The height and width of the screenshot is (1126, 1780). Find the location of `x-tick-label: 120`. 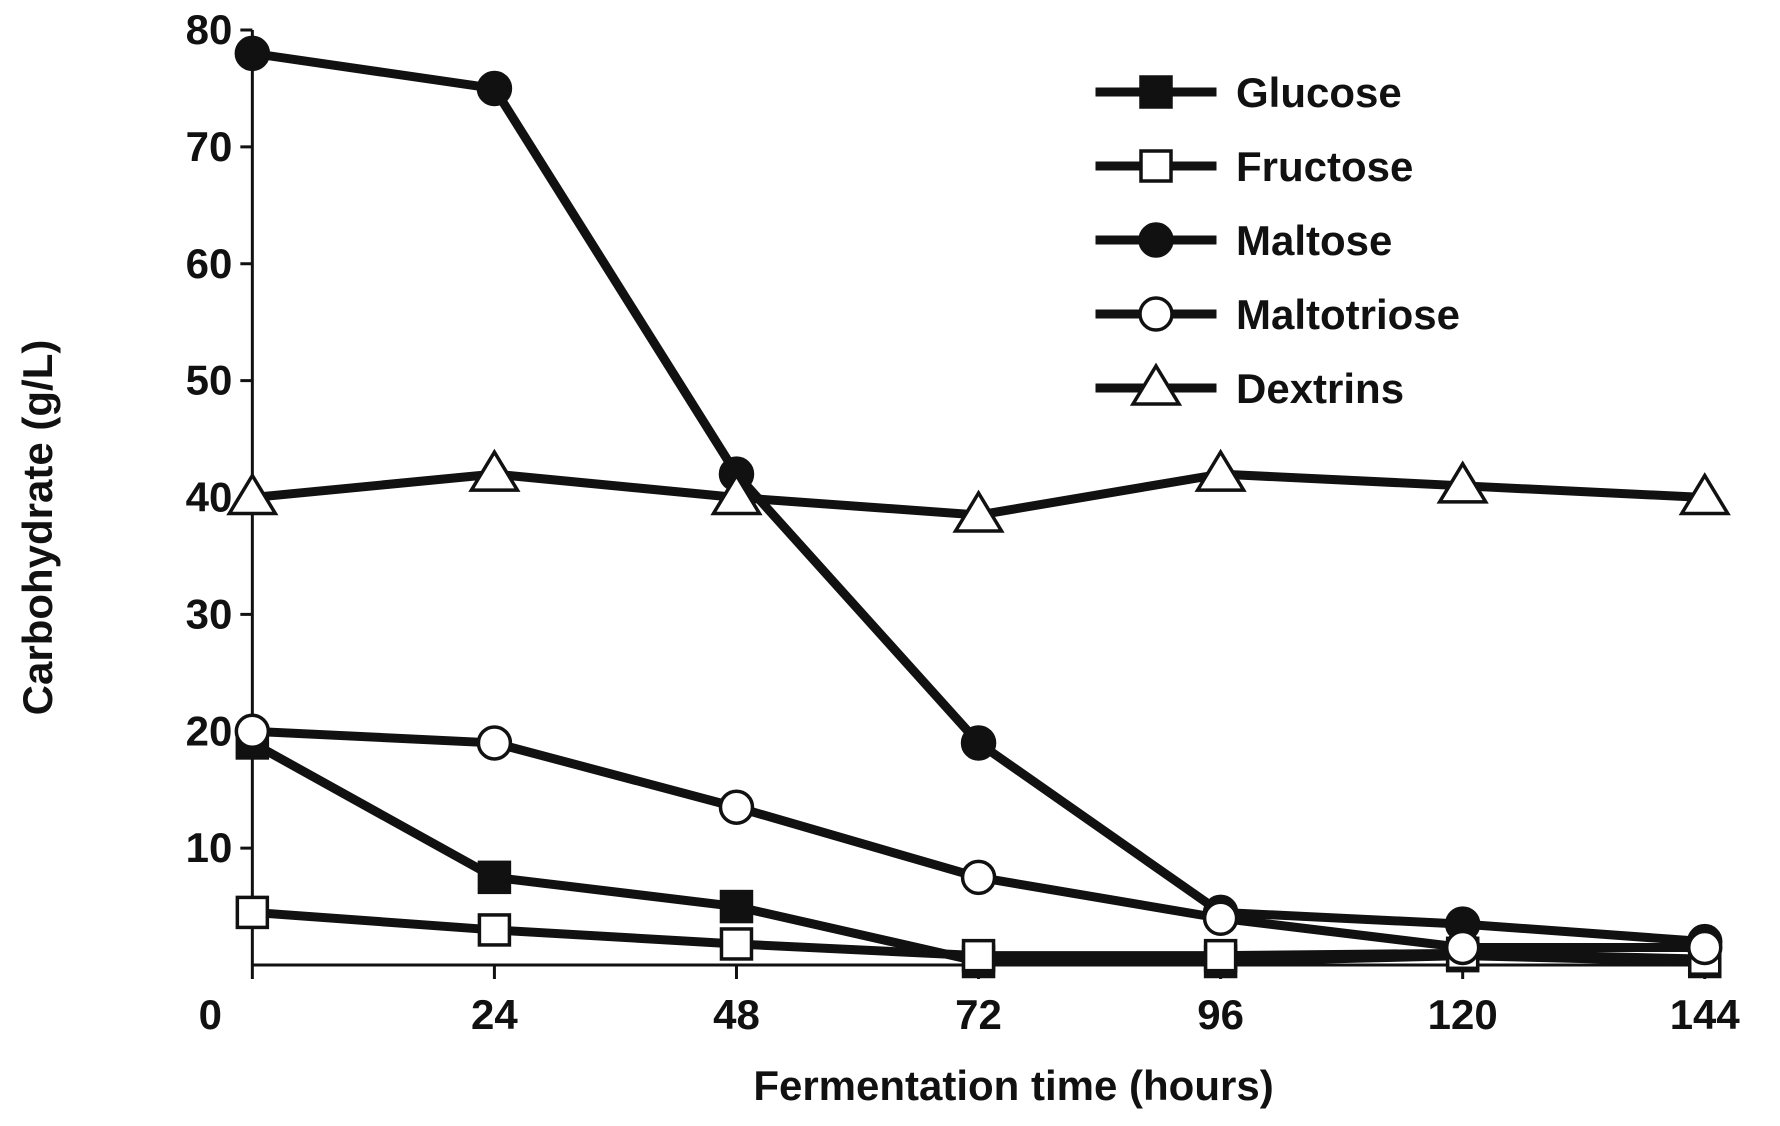

x-tick-label: 120 is located at coordinates (1463, 1014).